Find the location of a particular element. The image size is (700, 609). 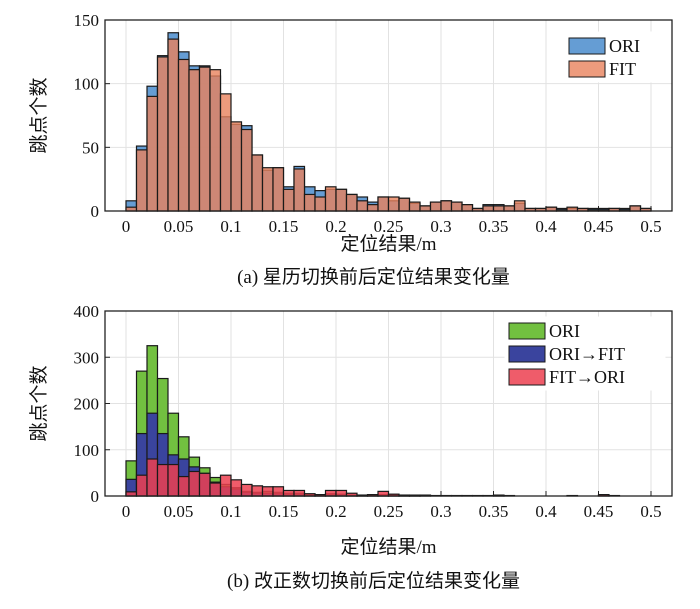

y-tick-label: 50 is located at coordinates (90, 147).